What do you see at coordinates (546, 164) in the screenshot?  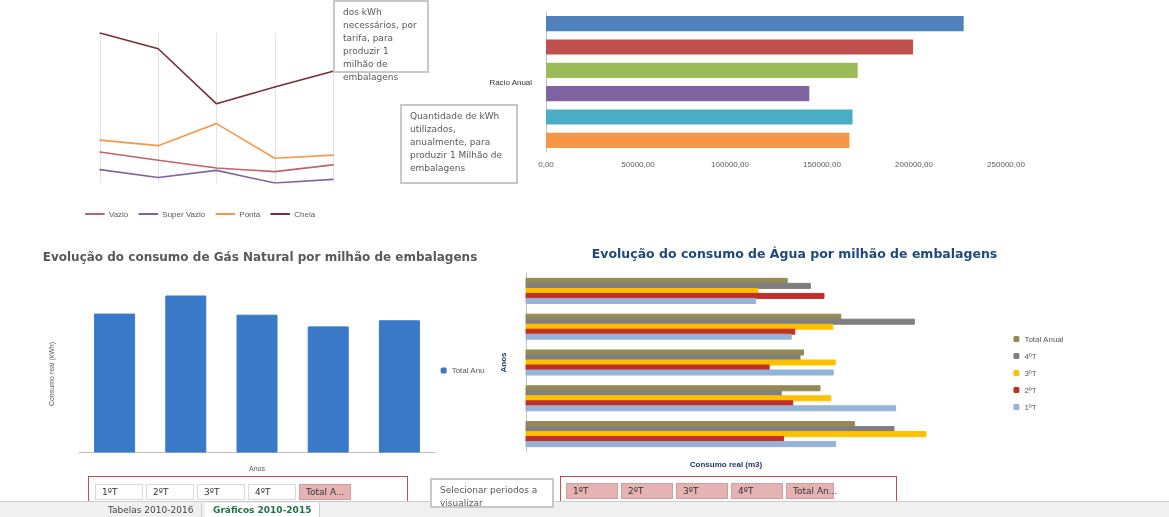 I see `x-tick-label: 0,00` at bounding box center [546, 164].